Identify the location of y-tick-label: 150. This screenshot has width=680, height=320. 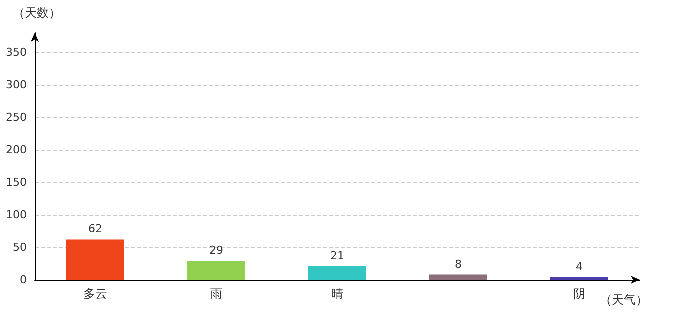
(16, 182).